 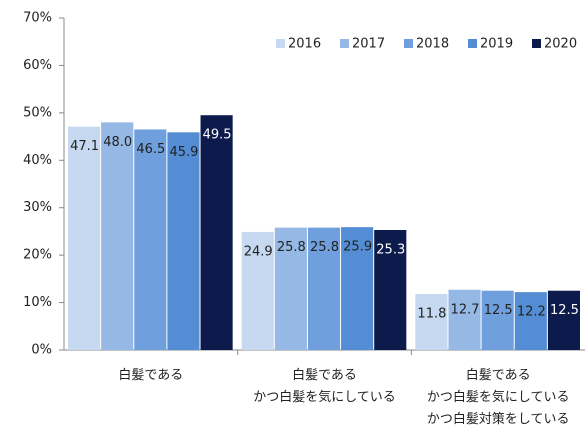 I want to click on y-tick-label: 40%, so click(x=37, y=160).